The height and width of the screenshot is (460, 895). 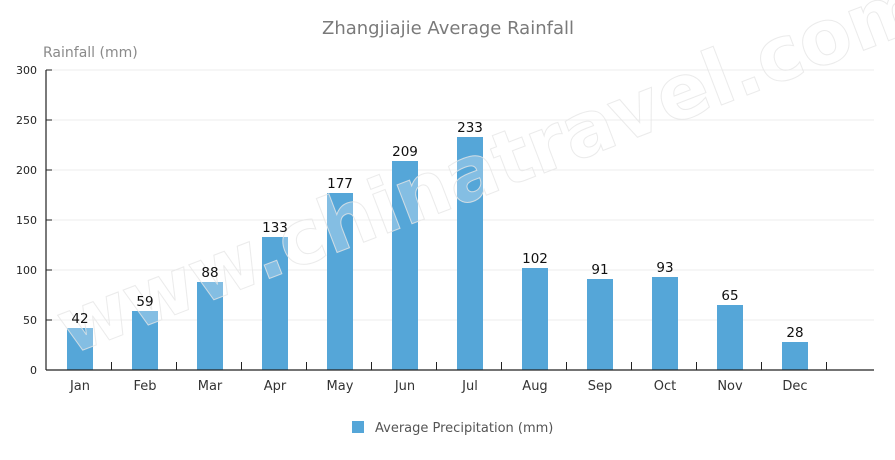 I want to click on legend-swatch-icon, so click(x=358, y=427).